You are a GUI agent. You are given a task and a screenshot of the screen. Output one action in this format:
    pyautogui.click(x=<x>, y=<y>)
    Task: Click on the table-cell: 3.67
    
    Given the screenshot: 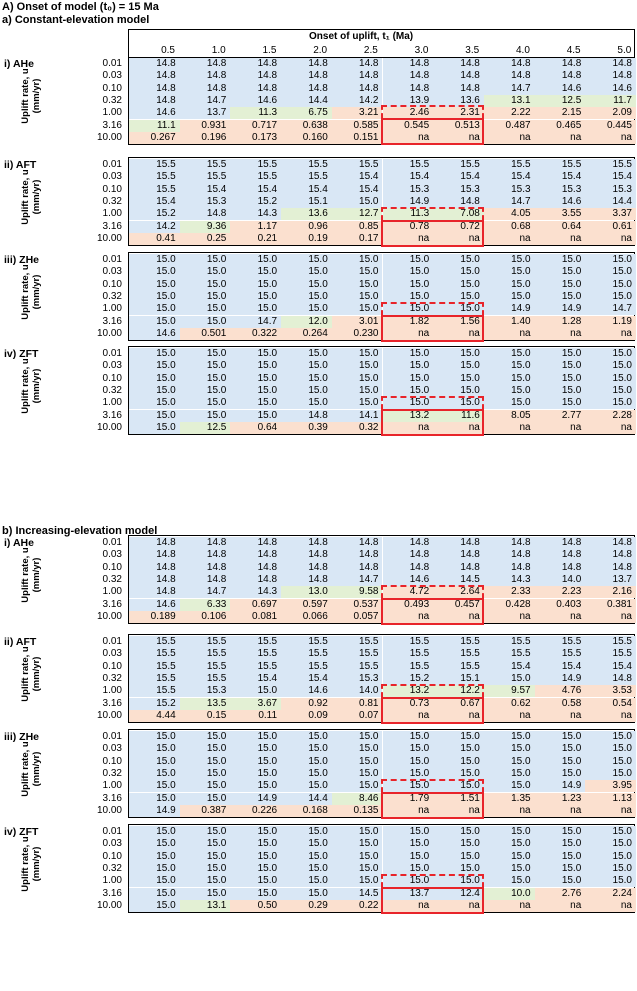 What is the action you would take?
    pyautogui.click(x=256, y=703)
    